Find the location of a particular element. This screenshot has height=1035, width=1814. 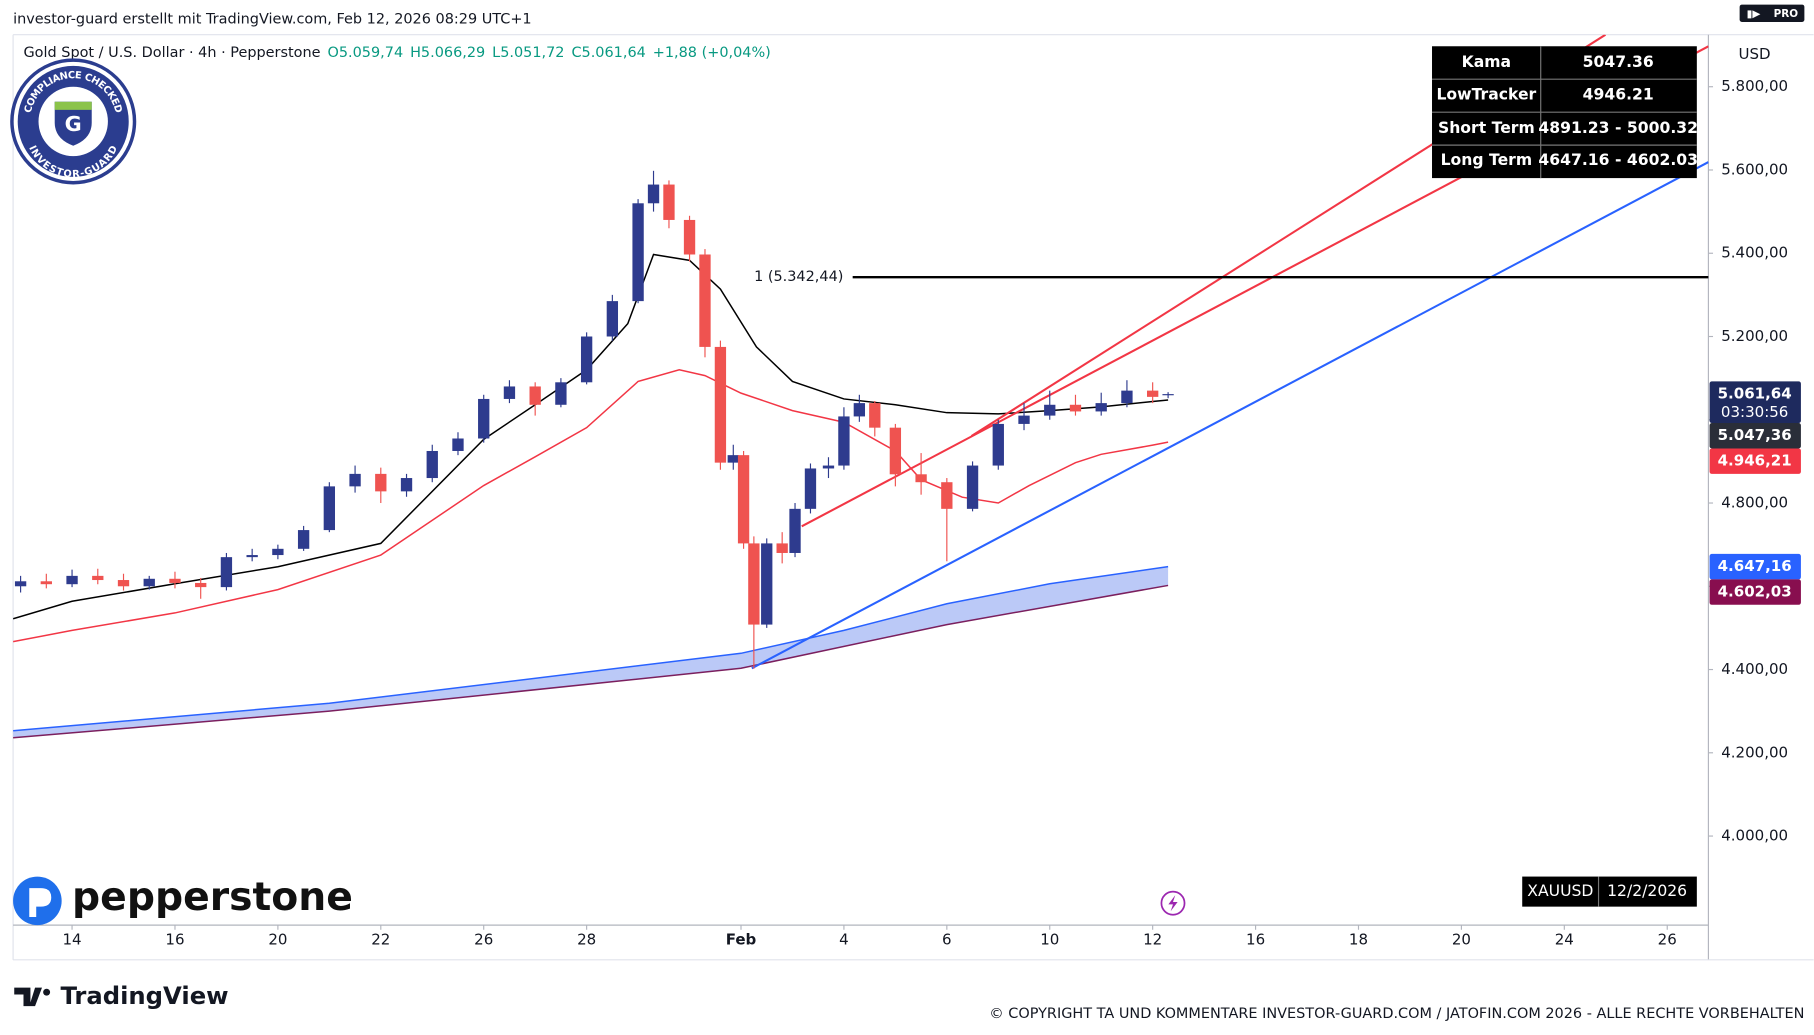

tradingview-logo: TradingView is located at coordinates (121, 995).